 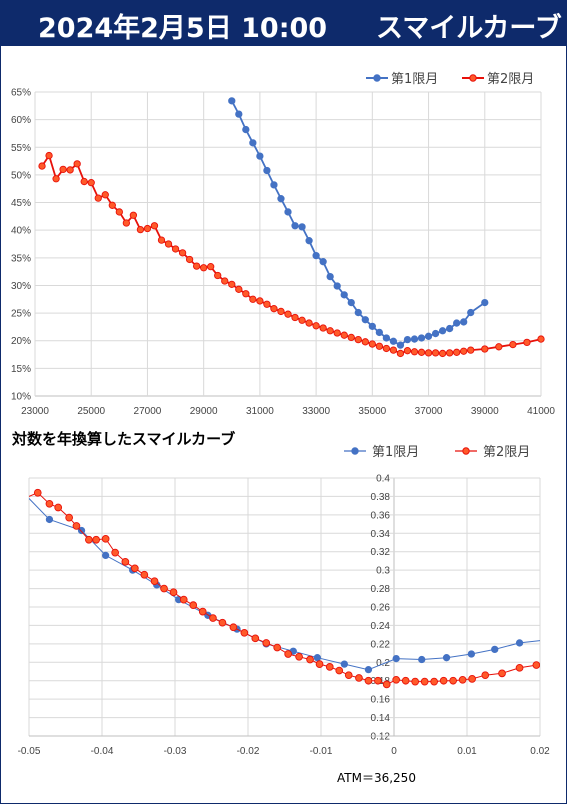 What do you see at coordinates (376, 778) in the screenshot?
I see `atm-annotation: ATM＝36,250` at bounding box center [376, 778].